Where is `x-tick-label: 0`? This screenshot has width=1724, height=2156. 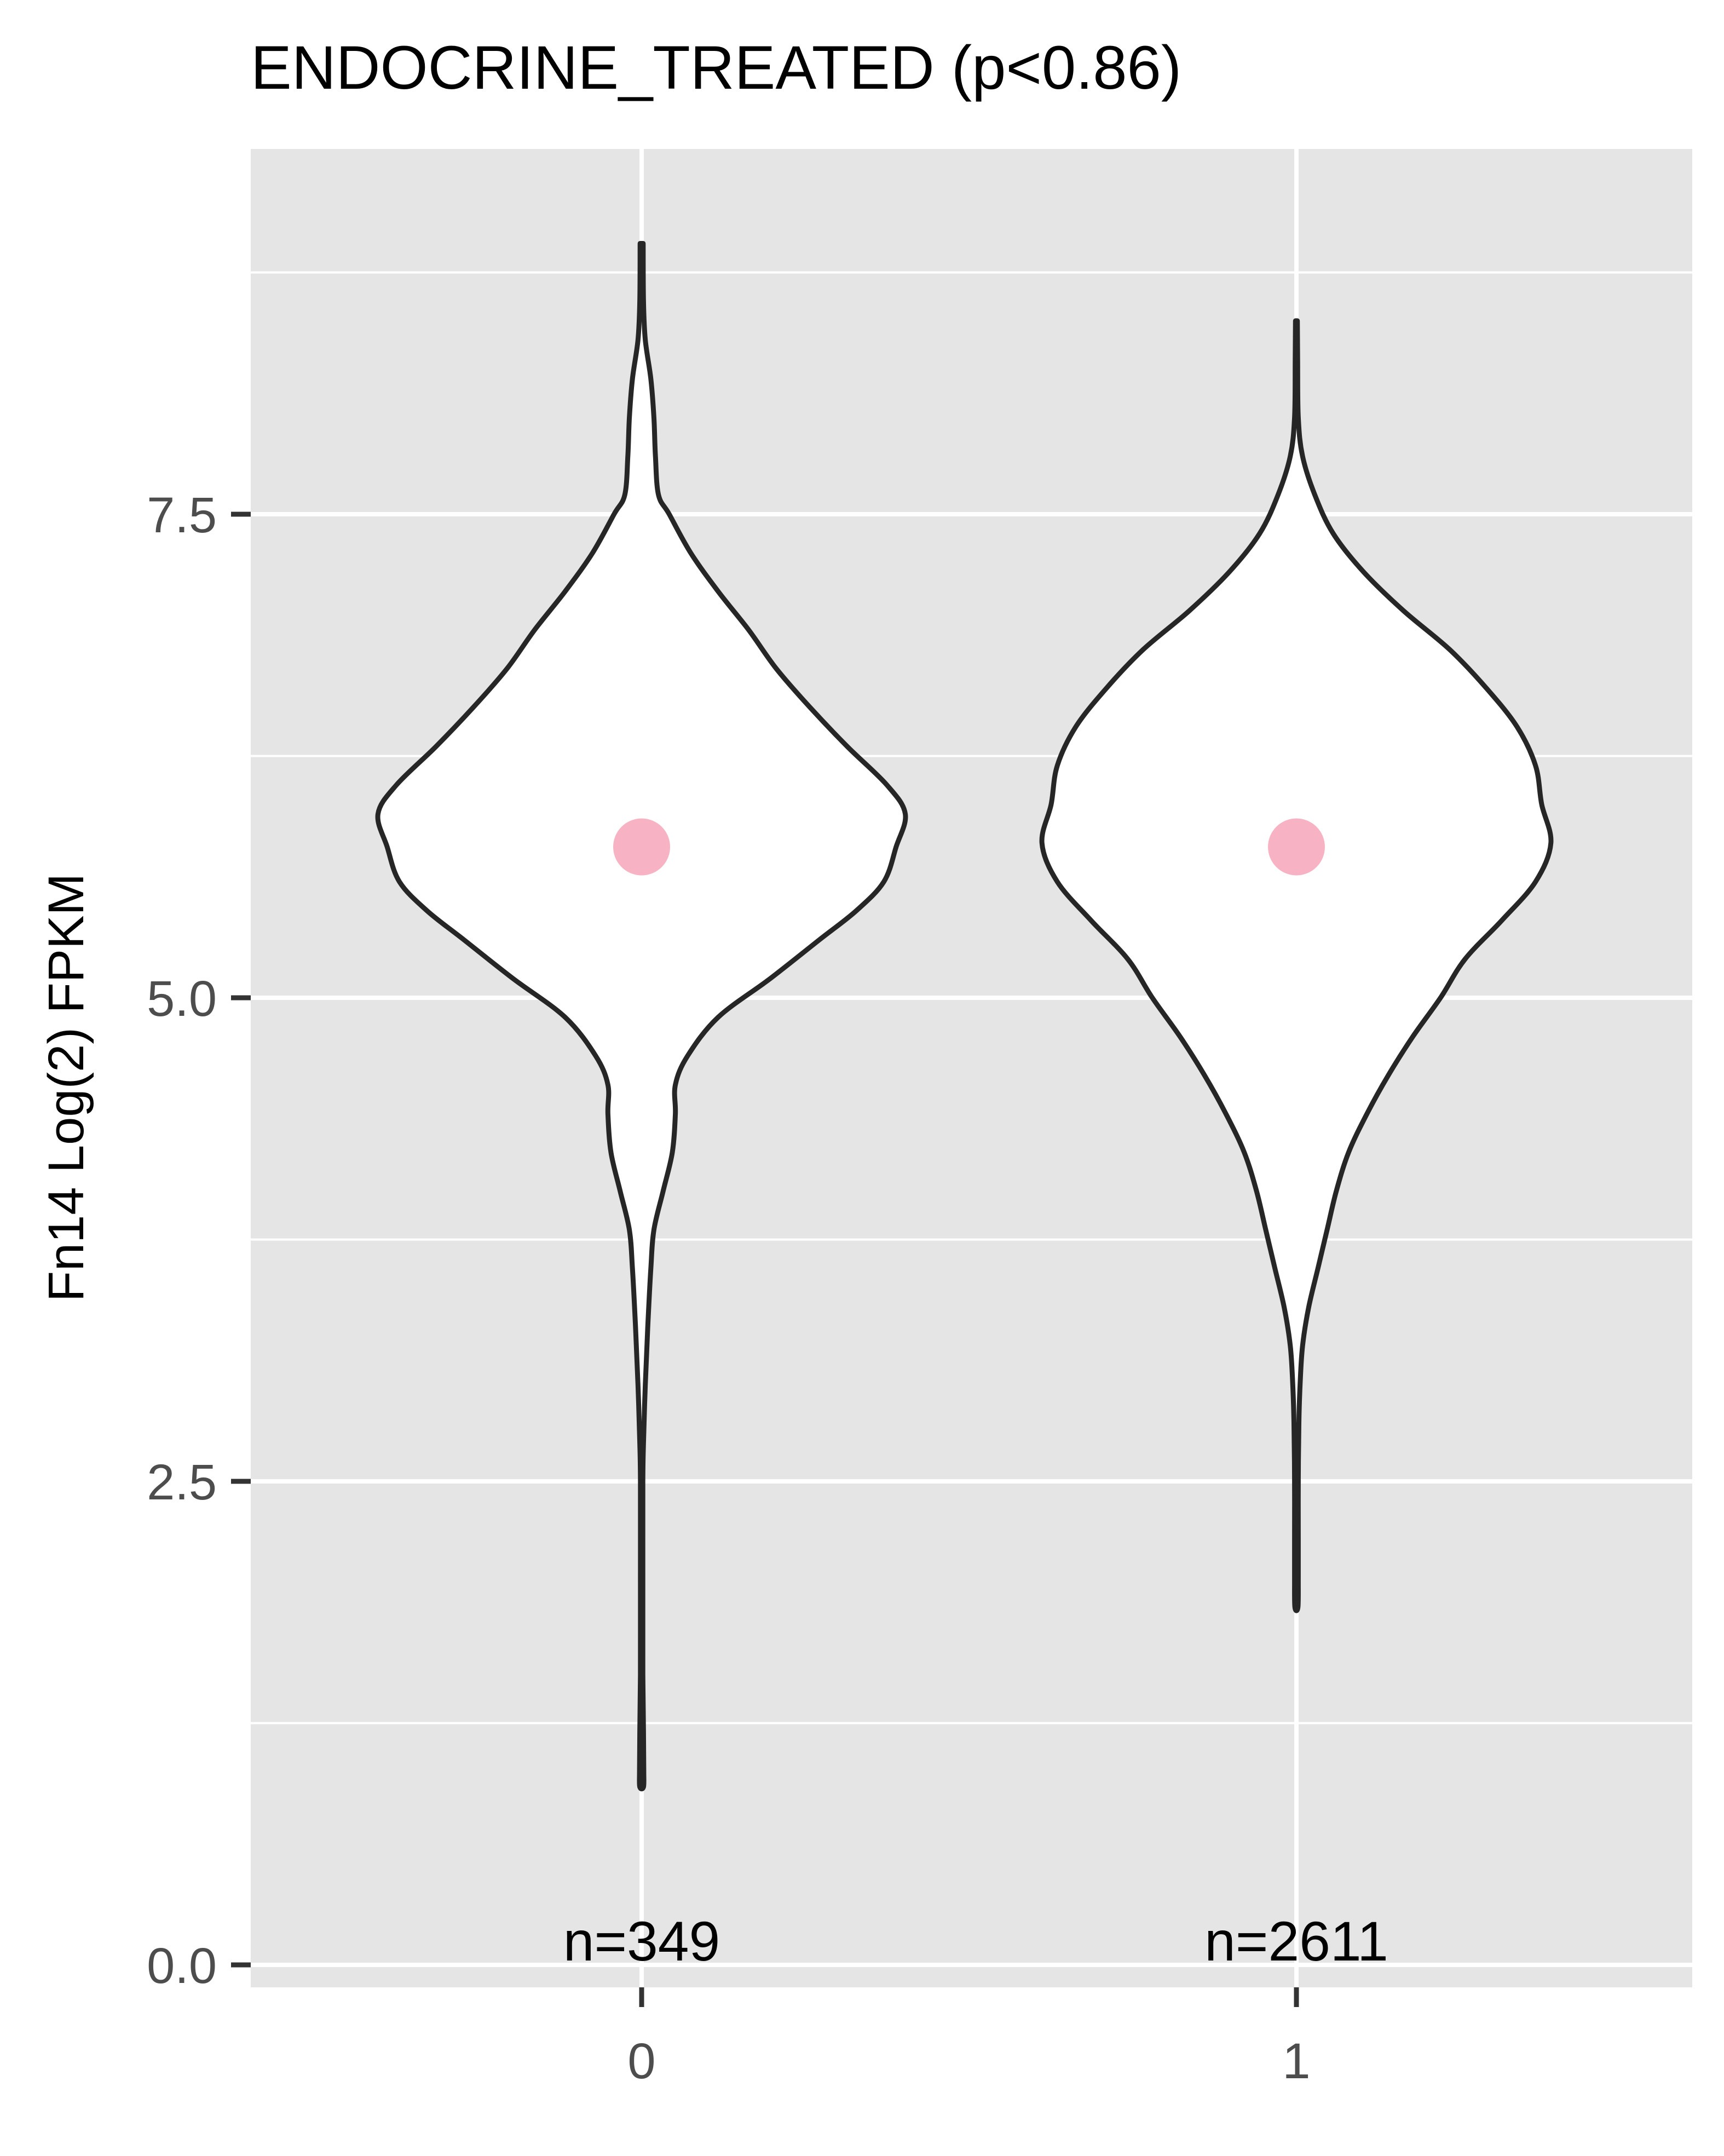
x-tick-label: 0 is located at coordinates (641, 2061).